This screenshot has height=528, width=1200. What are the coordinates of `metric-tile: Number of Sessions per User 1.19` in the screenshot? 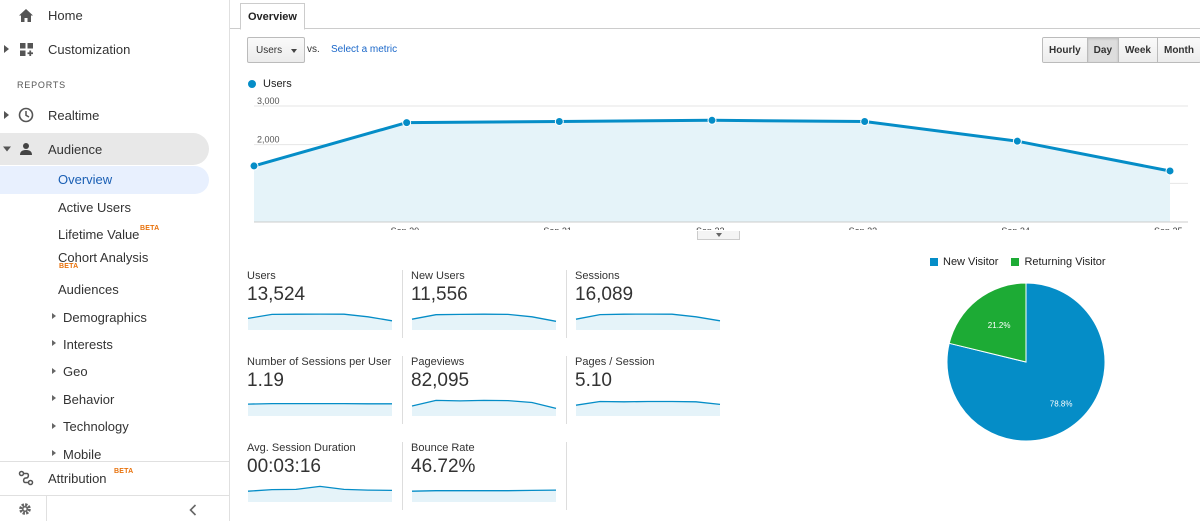 It's located at (312, 399).